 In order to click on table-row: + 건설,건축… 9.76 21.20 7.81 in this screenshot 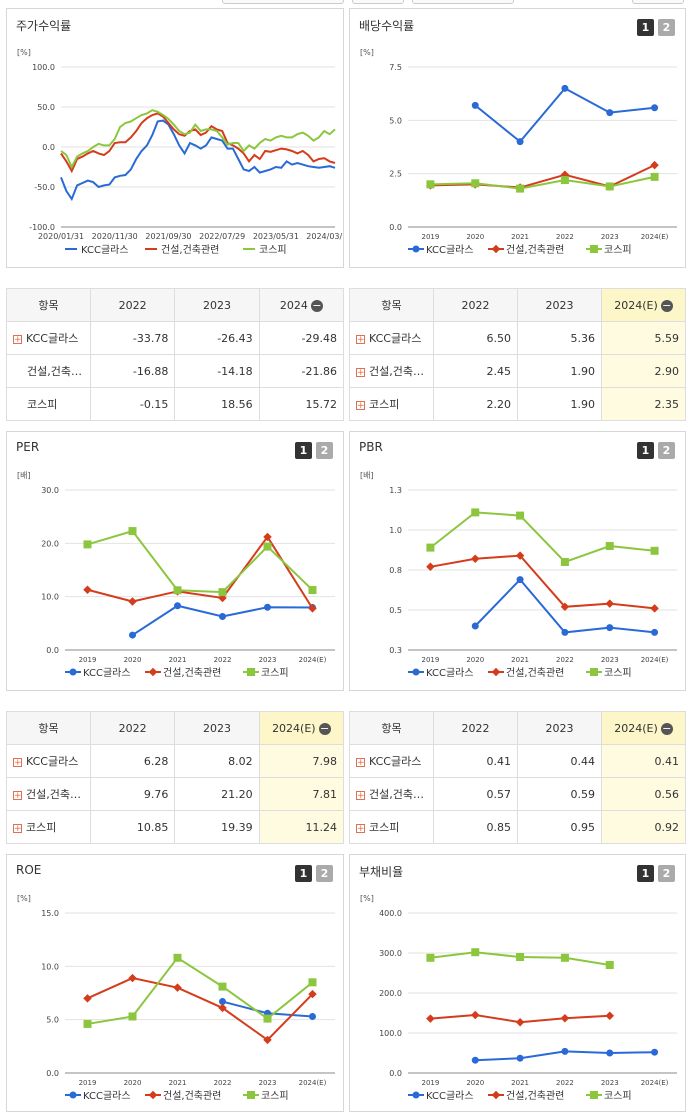, I will do `click(175, 794)`.